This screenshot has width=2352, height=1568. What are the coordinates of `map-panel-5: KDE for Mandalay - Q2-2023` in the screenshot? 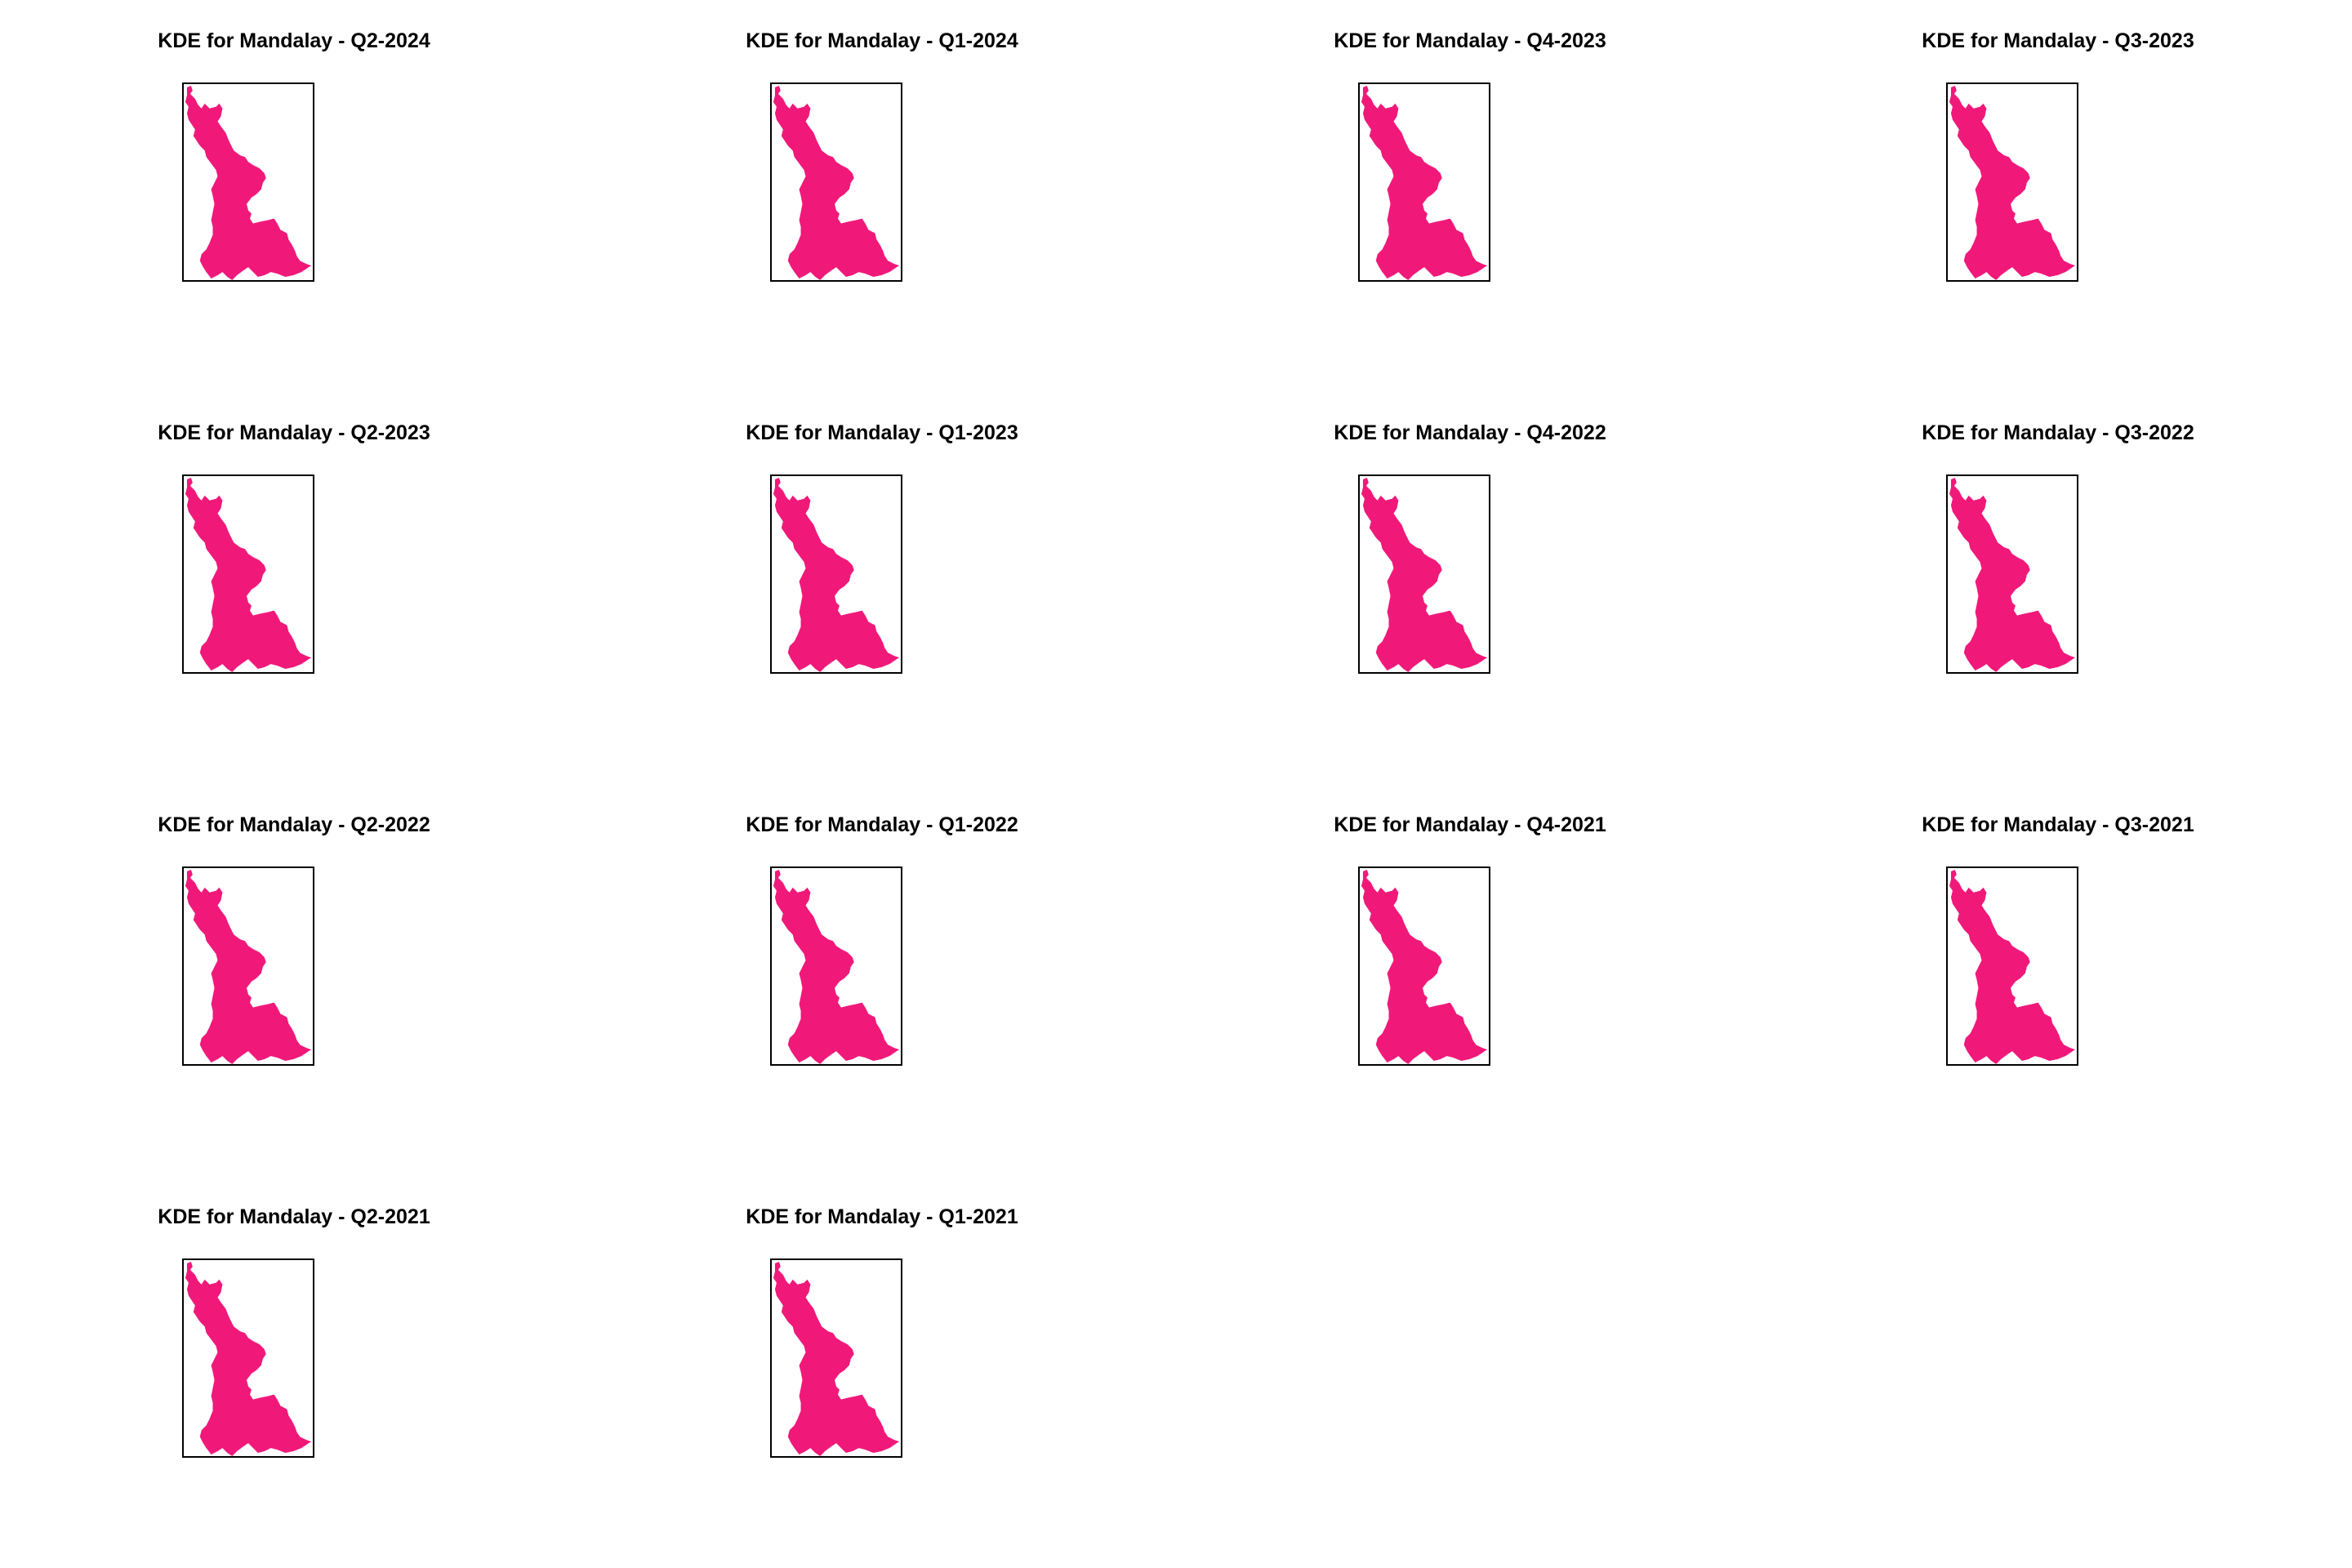 It's located at (294, 588).